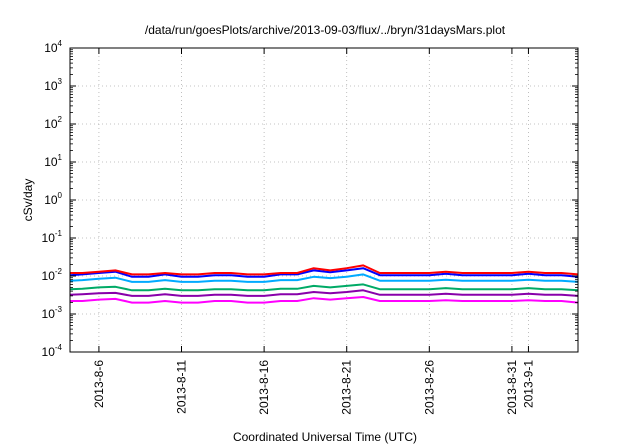 Image resolution: width=640 pixels, height=448 pixels. I want to click on x-tick-label: 2013-8-16, so click(264, 387).